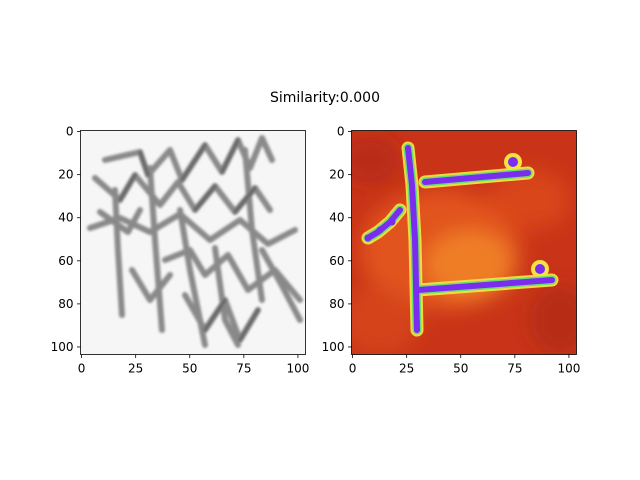 The height and width of the screenshot is (480, 640). I want to click on figure-title: Similarity:0.000, so click(325, 98).